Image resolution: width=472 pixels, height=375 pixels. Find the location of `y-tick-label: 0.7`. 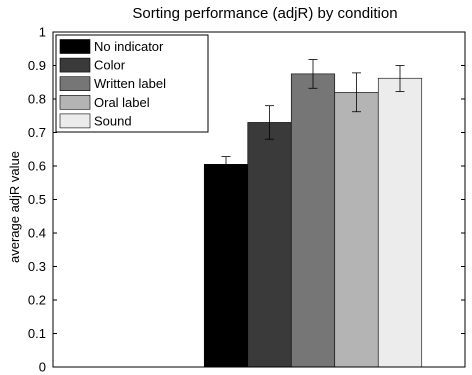

y-tick-label: 0.7 is located at coordinates (37, 132).